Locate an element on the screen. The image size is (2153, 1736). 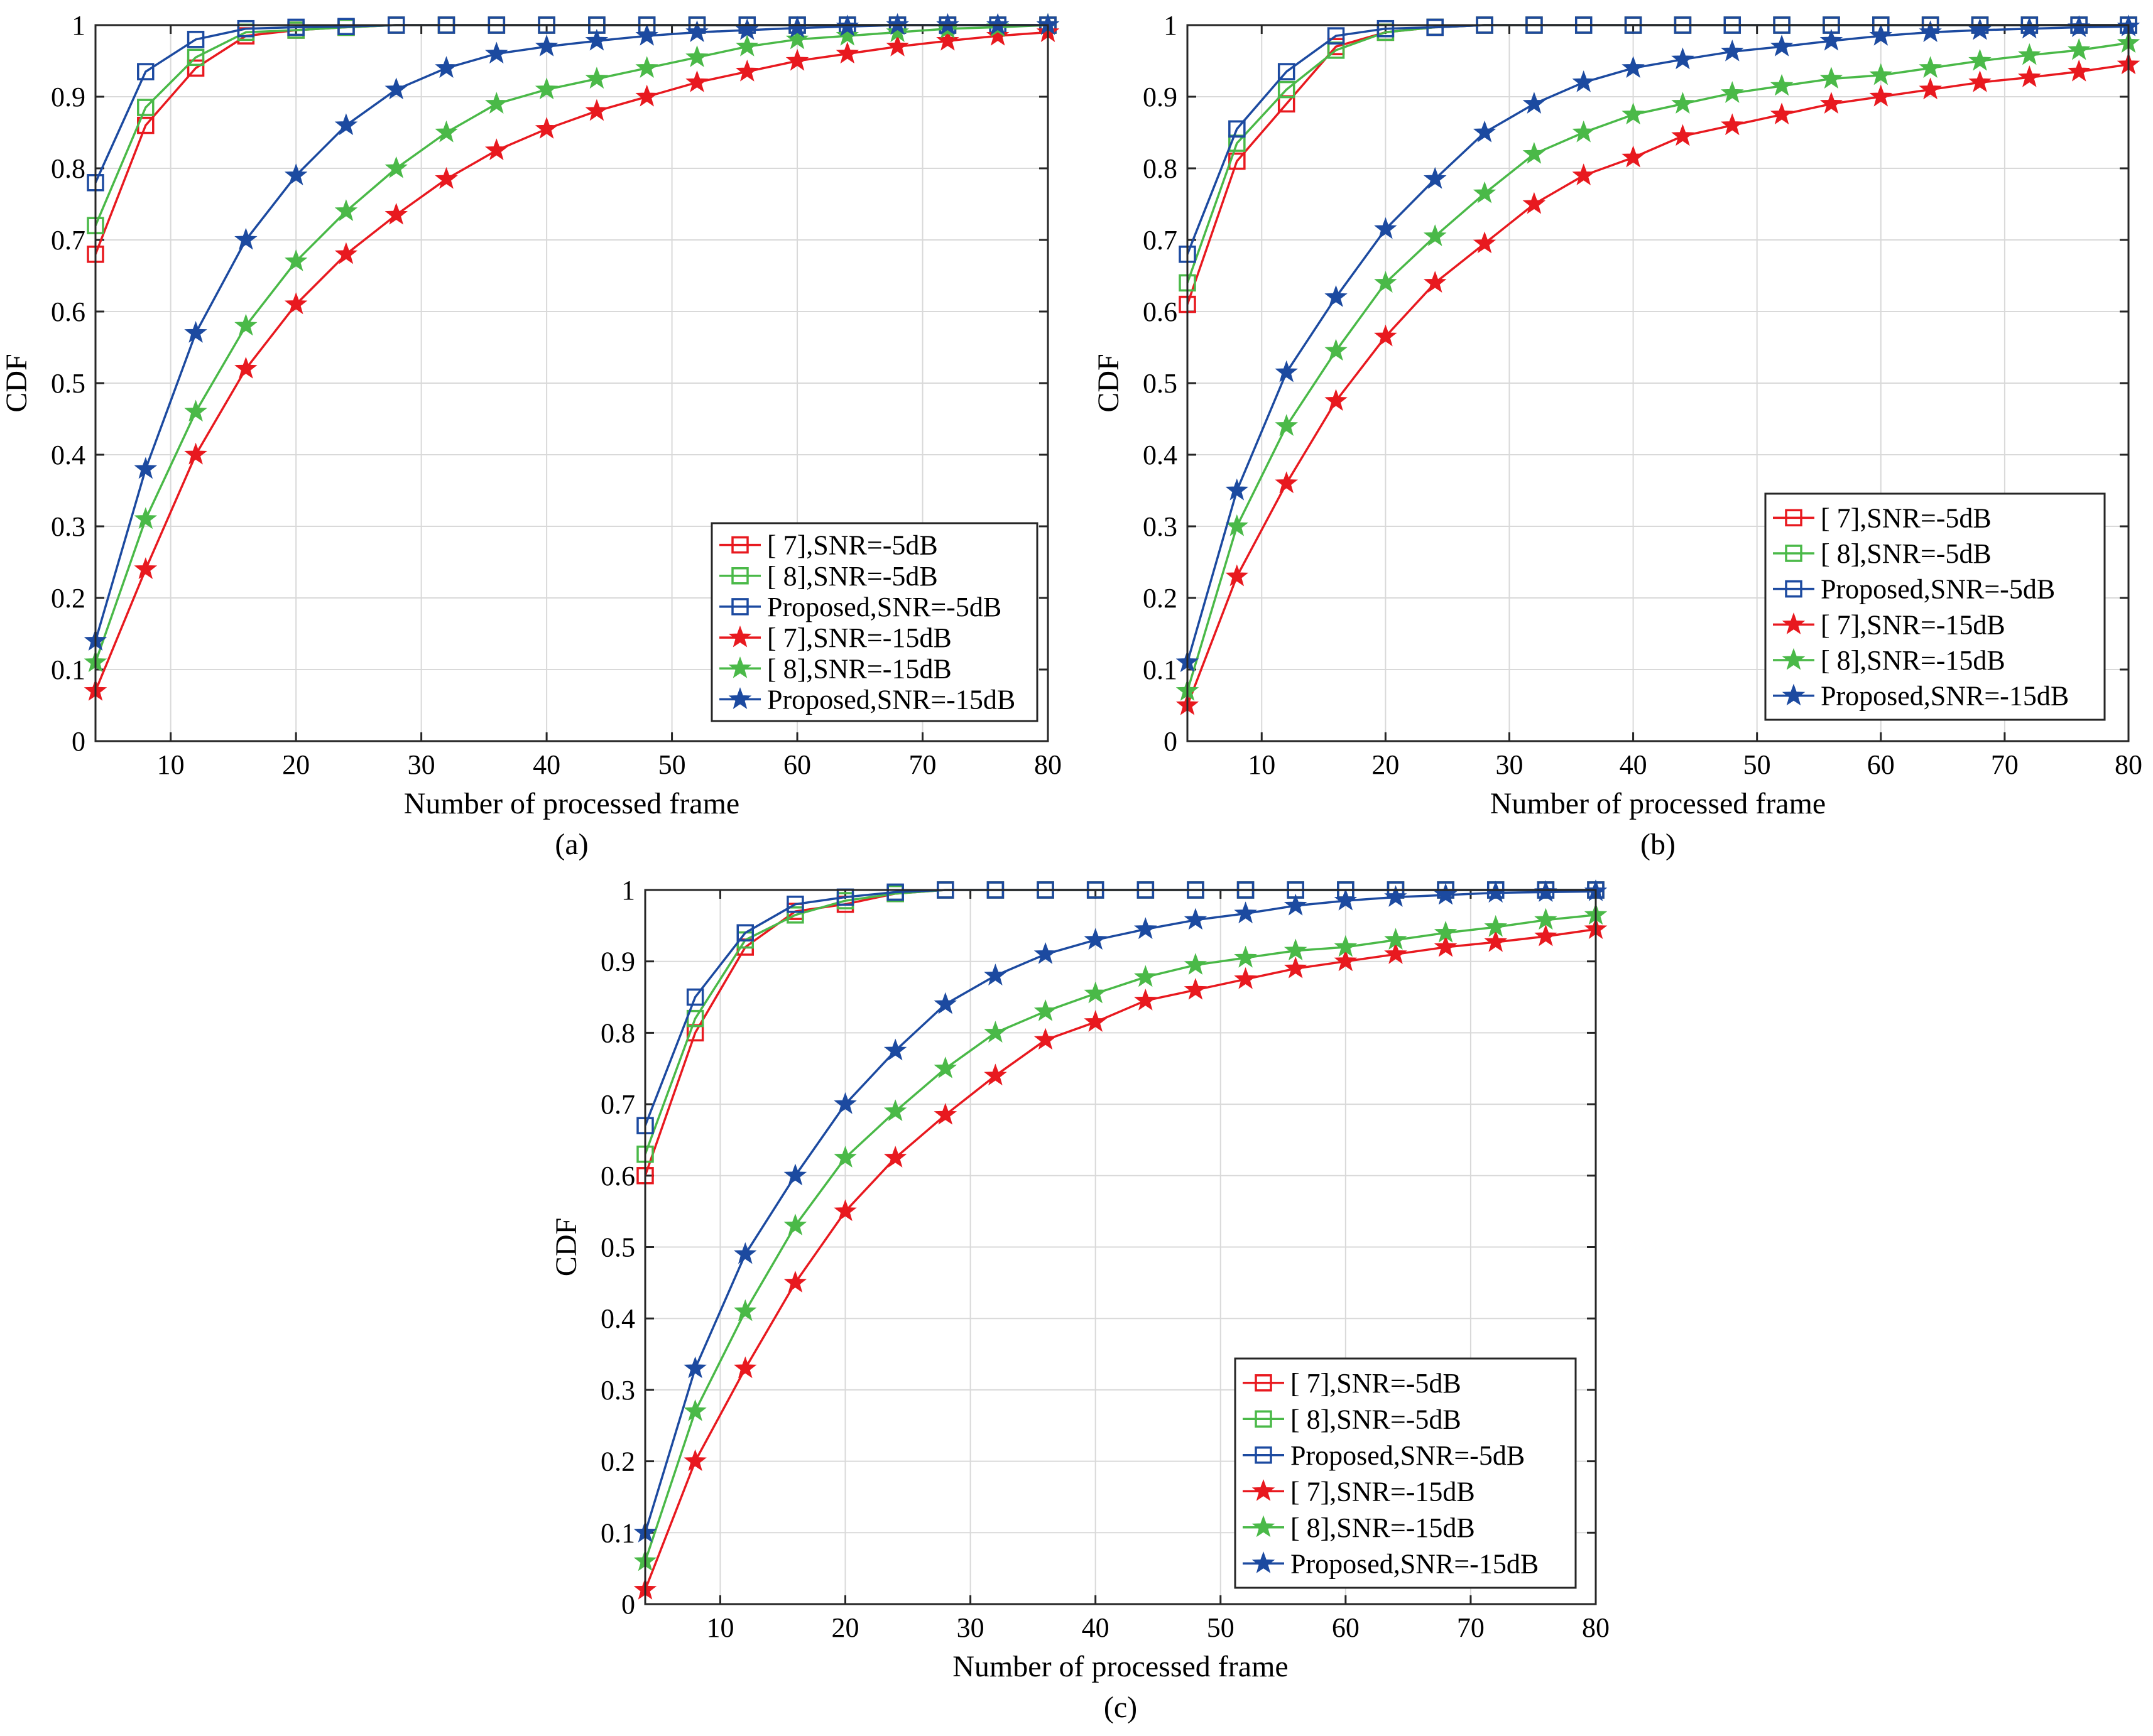
x-tick-label: 10 is located at coordinates (720, 1627).